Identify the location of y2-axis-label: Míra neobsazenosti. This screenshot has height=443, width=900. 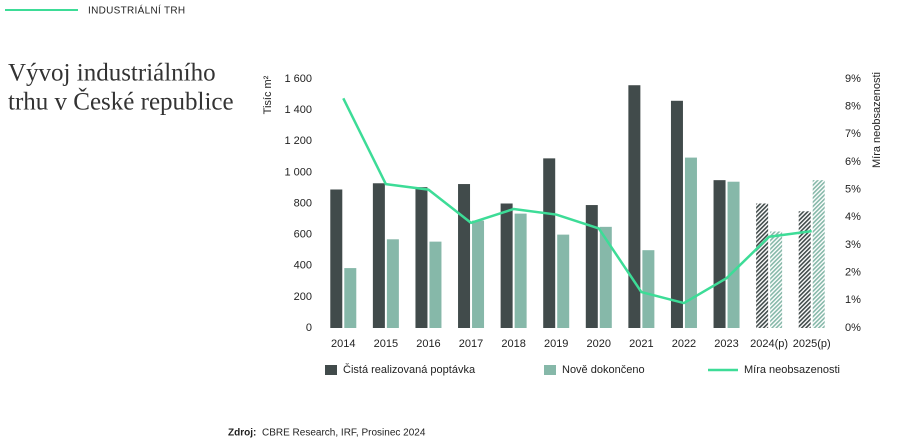
(877, 120).